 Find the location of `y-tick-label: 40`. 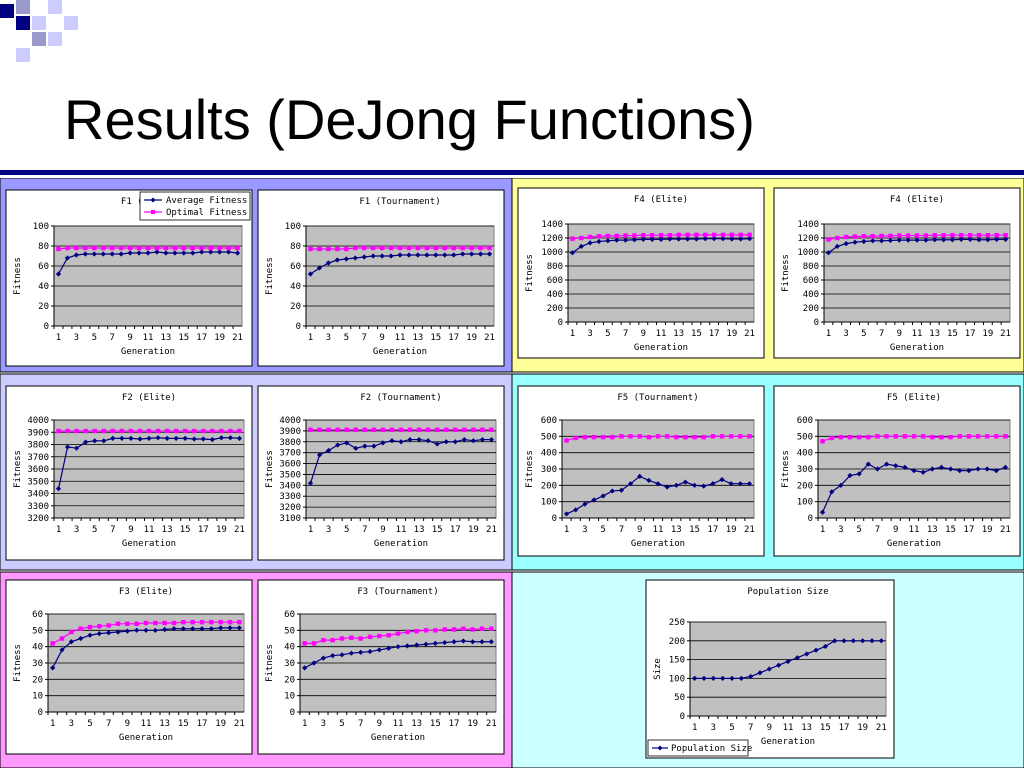

y-tick-label: 40 is located at coordinates (295, 287).